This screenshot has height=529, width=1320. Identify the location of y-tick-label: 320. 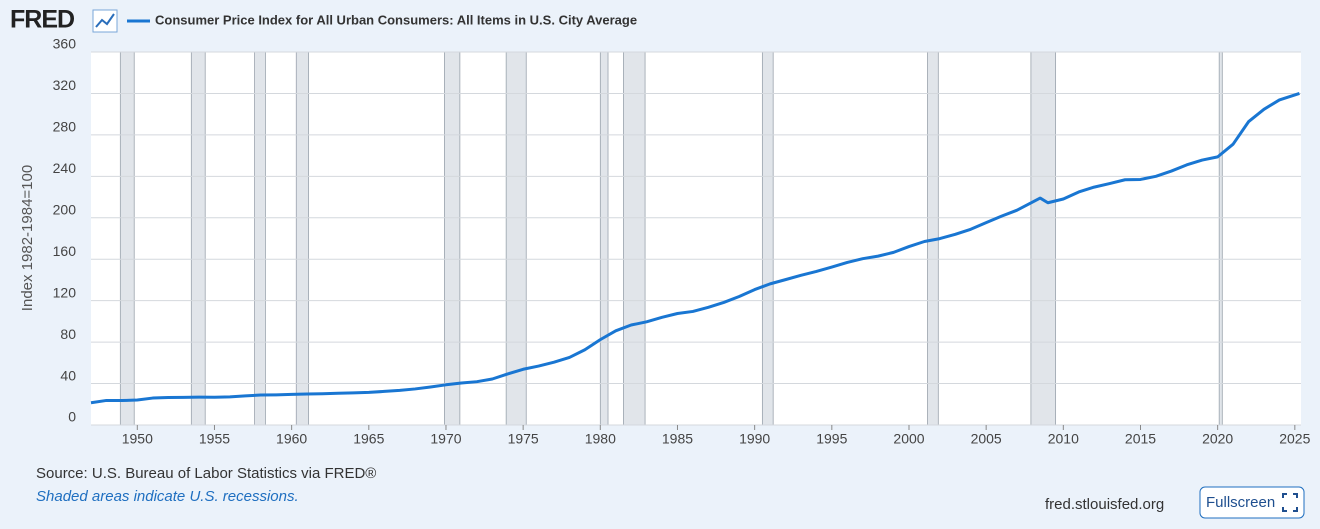
(65, 85).